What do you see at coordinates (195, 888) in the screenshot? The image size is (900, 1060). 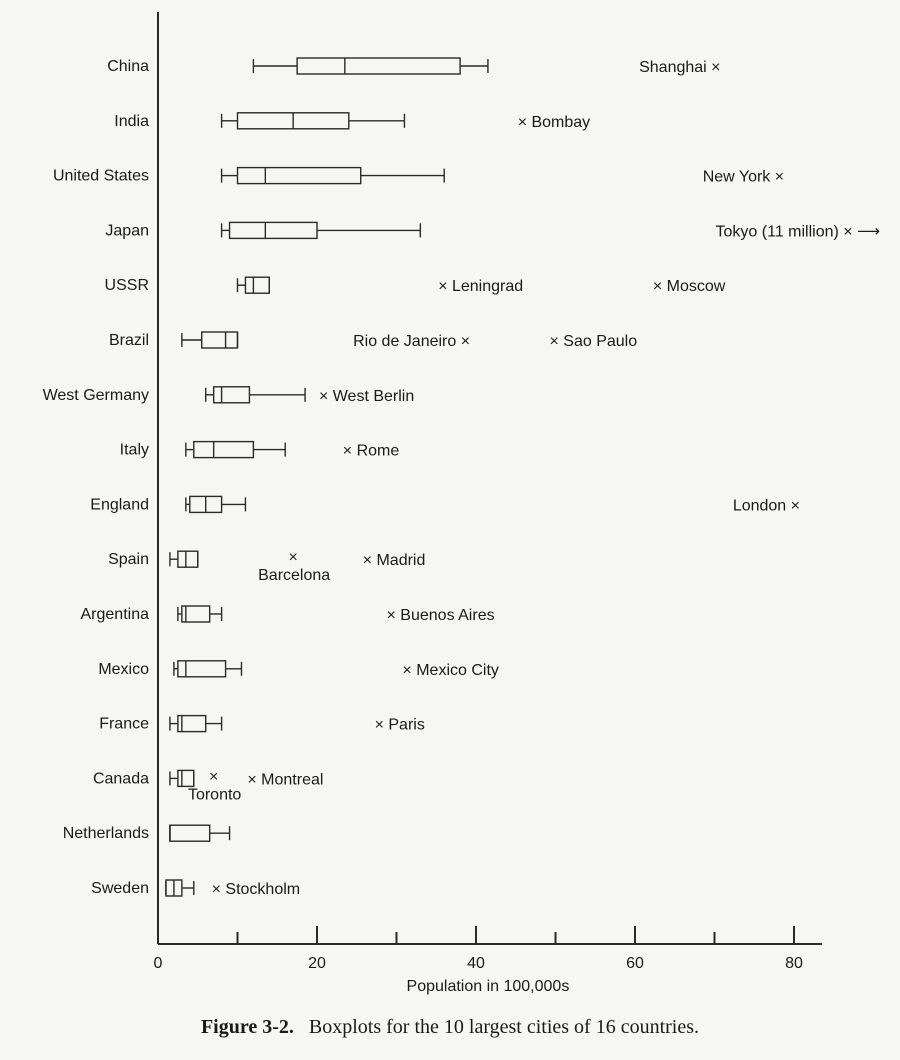 I see `boxplot-row: Sweden × Stockholm` at bounding box center [195, 888].